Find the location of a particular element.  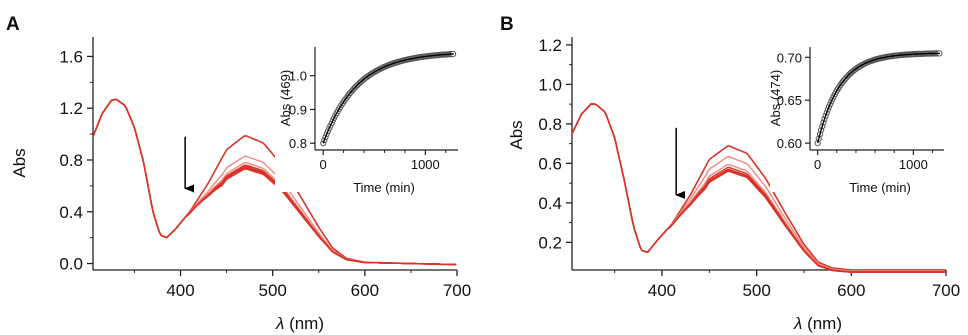

panel-a-inset-x-tick-label: 1000 is located at coordinates (425, 164).